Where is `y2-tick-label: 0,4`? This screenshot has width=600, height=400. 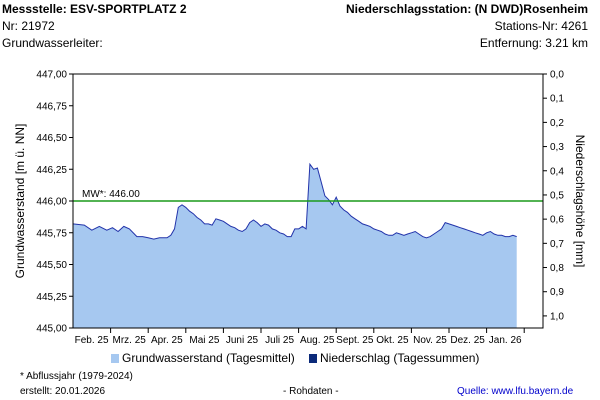 y2-tick-label: 0,4 is located at coordinates (557, 171).